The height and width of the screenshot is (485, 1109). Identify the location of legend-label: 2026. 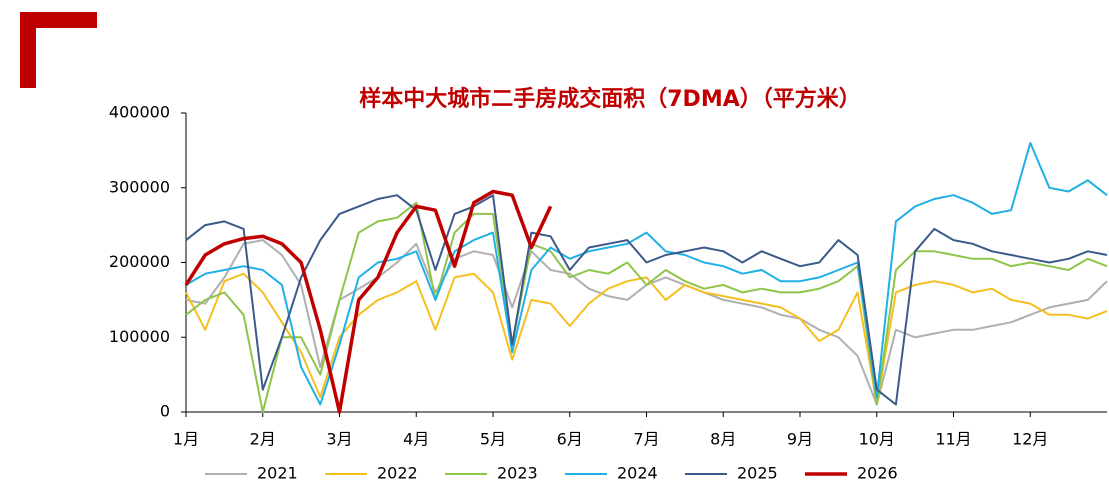
(877, 473).